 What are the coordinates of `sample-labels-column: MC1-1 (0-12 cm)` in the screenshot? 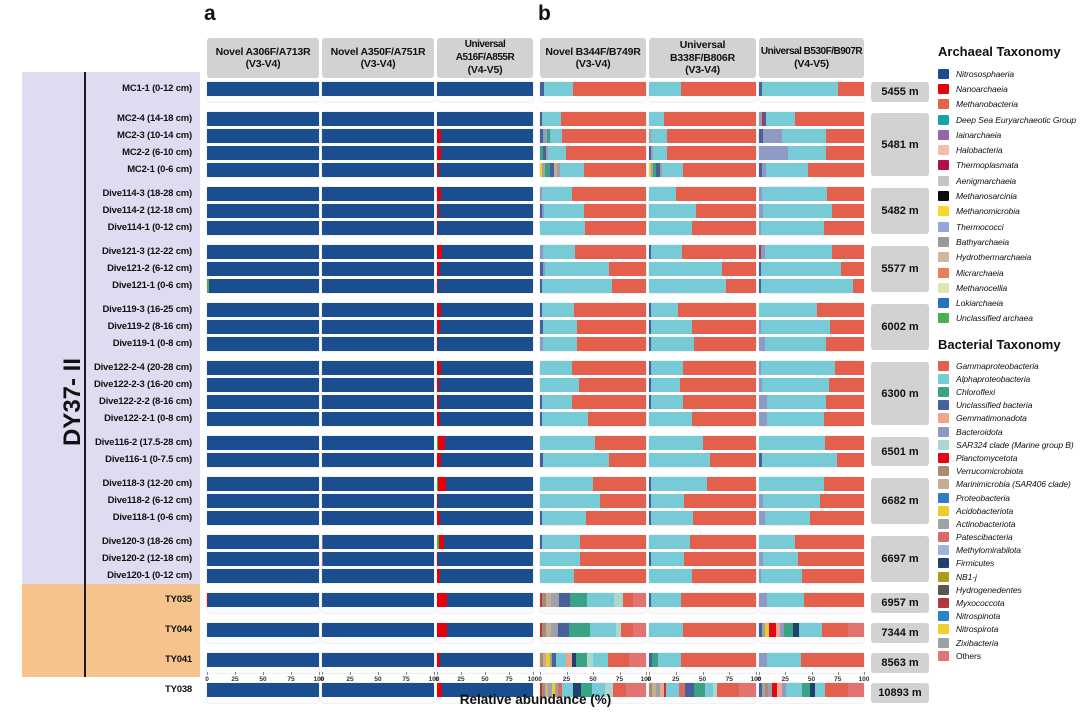 It's located at (142, 92).